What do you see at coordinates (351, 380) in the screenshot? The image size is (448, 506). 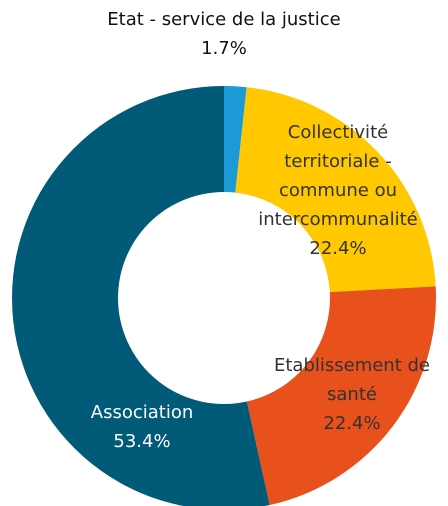 I see `category-name: Etablissement de santé` at bounding box center [351, 380].